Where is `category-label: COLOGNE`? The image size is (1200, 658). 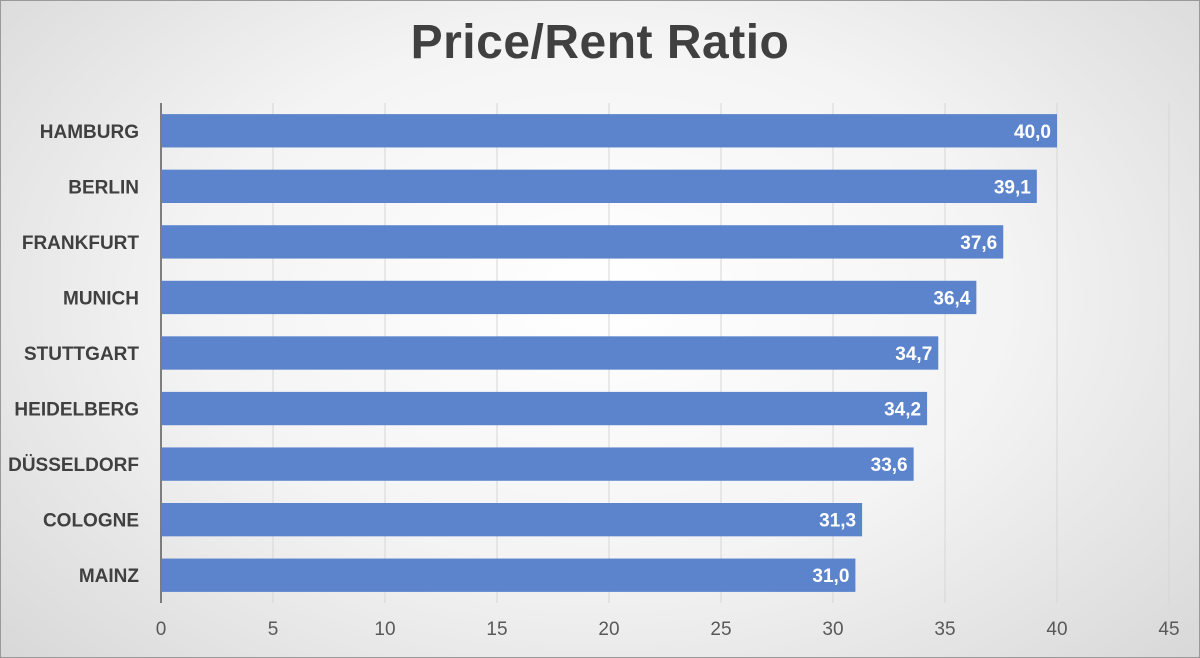
category-label: COLOGNE is located at coordinates (91, 521).